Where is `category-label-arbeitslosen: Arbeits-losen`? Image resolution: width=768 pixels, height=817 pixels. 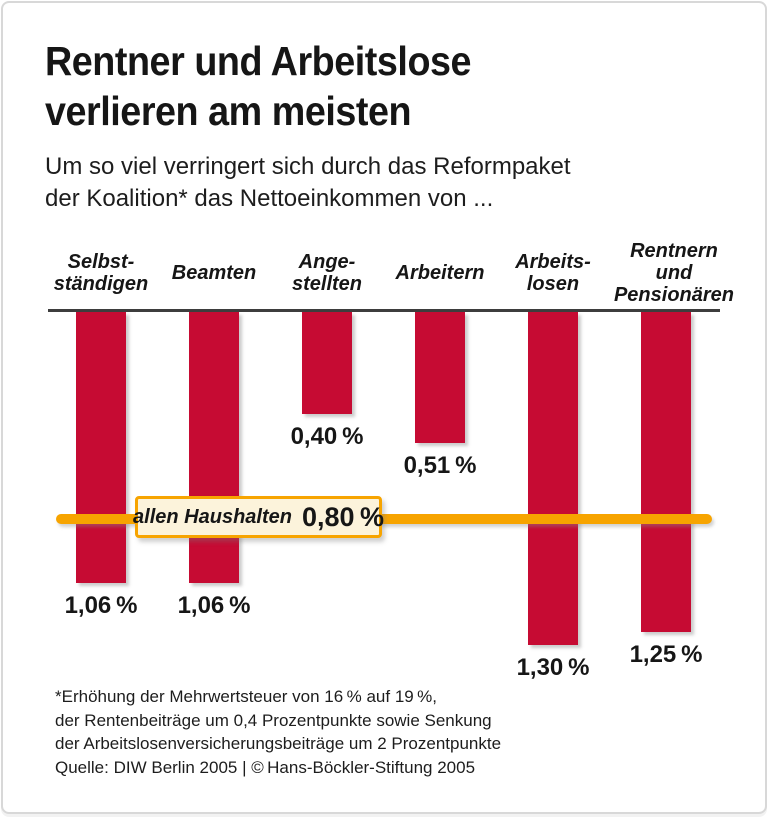
category-label-arbeitslosen: Arbeits-losen is located at coordinates (553, 273).